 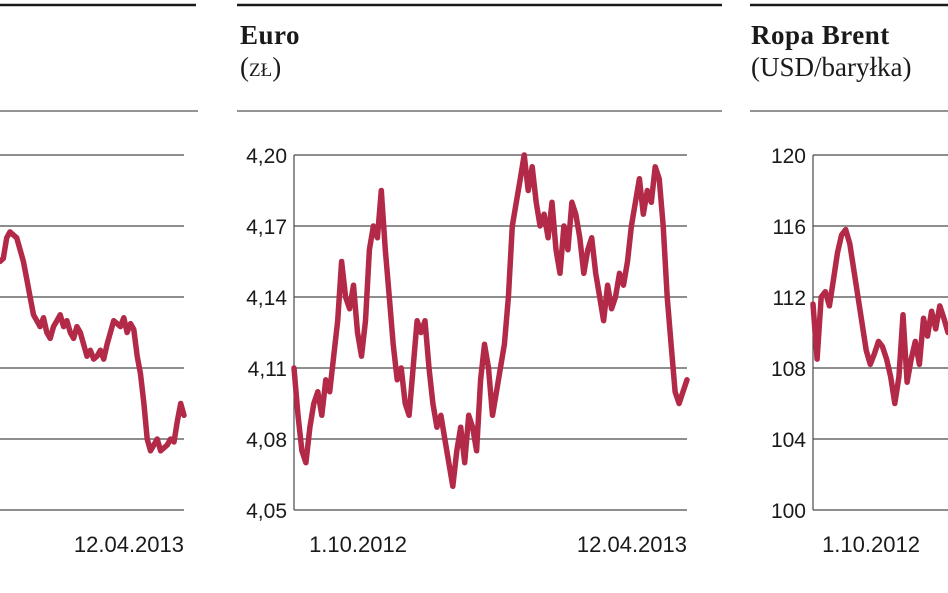 I want to click on chart-3-subtitle: (USD/baryłka), so click(x=831, y=67).